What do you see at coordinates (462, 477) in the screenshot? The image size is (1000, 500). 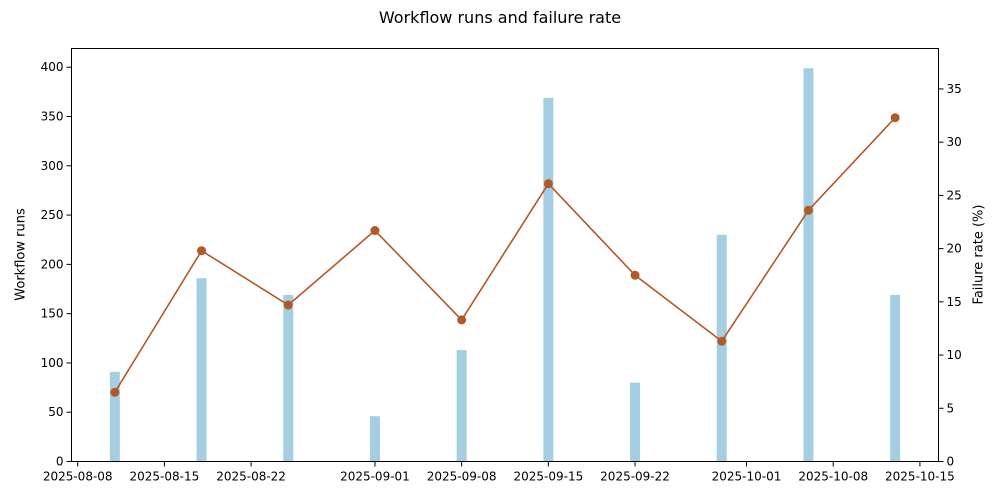 I see `x-tick-label: 2025-09-08` at bounding box center [462, 477].